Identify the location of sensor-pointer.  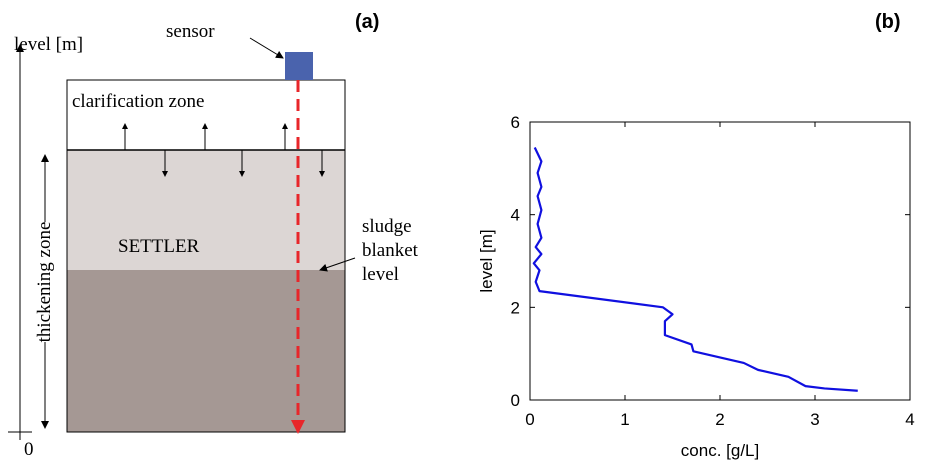
(266, 48).